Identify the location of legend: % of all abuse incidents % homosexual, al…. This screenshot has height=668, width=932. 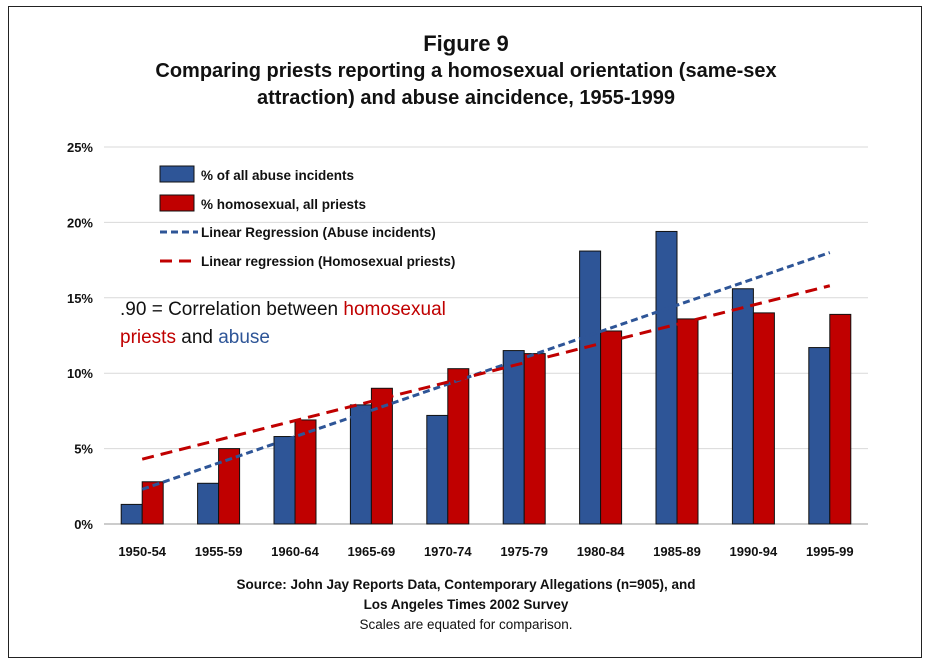
(307, 217).